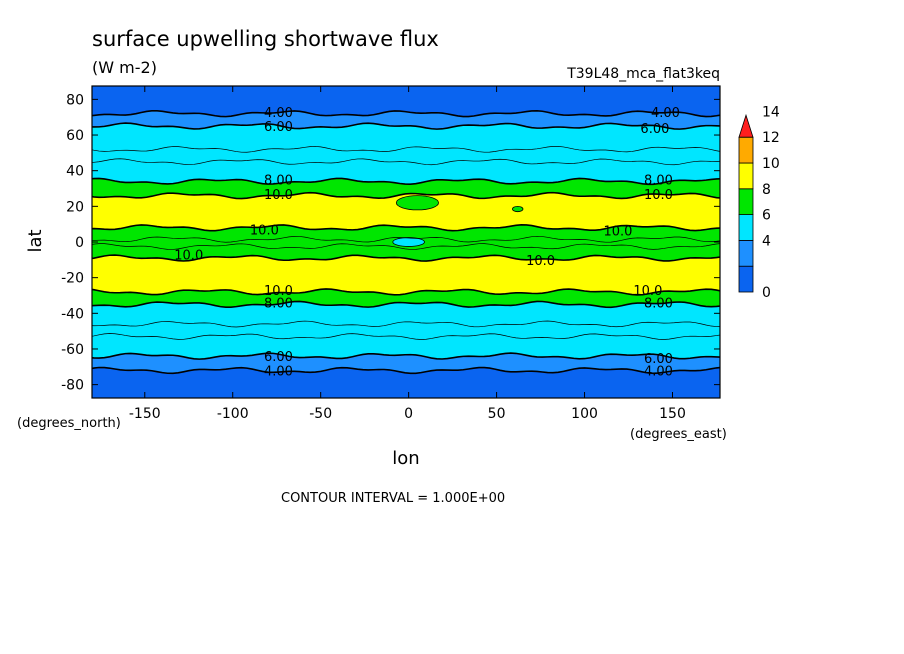 The height and width of the screenshot is (654, 904). Describe the element at coordinates (643, 74) in the screenshot. I see `run-label: T39L48_mca_flat3keq` at that location.